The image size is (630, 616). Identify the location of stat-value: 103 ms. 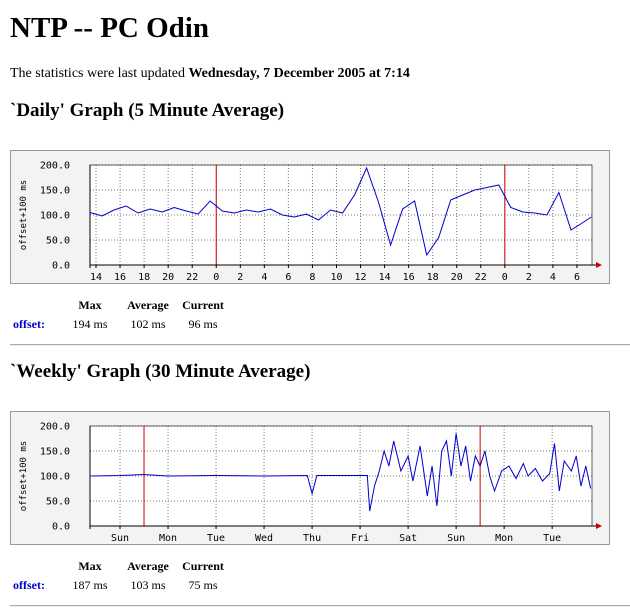
(148, 585).